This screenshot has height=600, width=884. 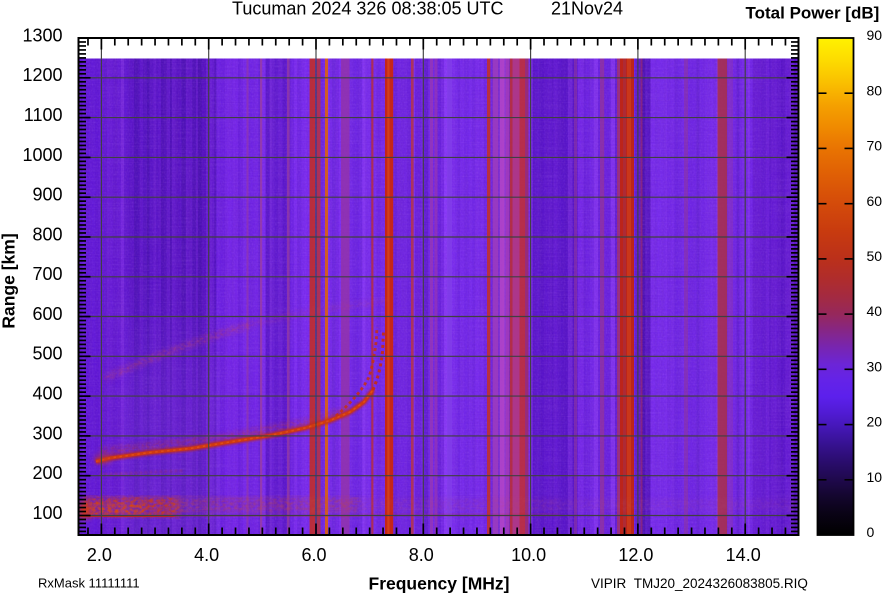 What do you see at coordinates (47, 234) in the screenshot?
I see `svg-text: 800` at bounding box center [47, 234].